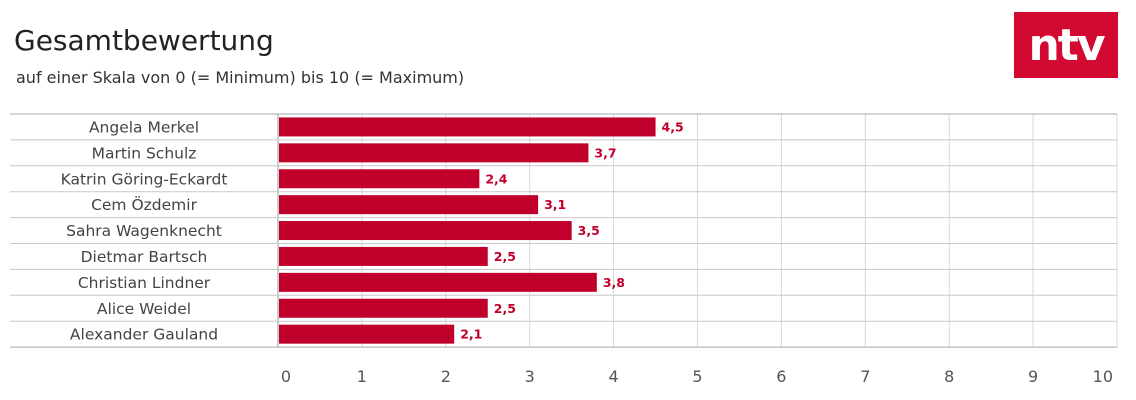 Image resolution: width=1136 pixels, height=400 pixels. I want to click on category-label: Katrin Göring-Eckardt, so click(144, 179).